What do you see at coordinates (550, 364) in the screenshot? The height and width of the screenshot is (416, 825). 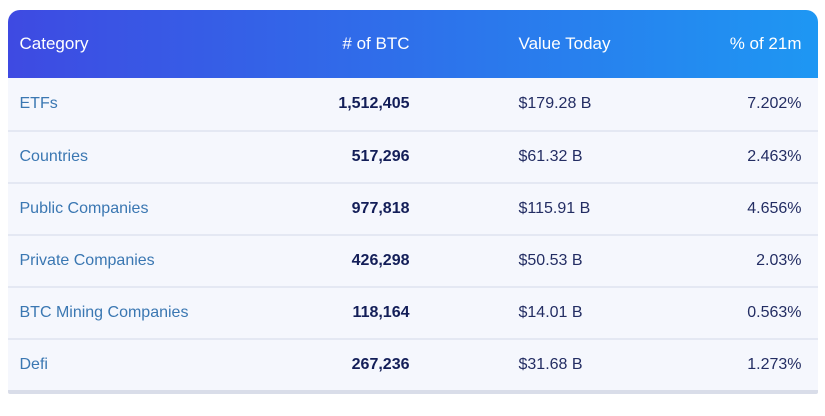 I see `value-today-cell: $31.68 B` at bounding box center [550, 364].